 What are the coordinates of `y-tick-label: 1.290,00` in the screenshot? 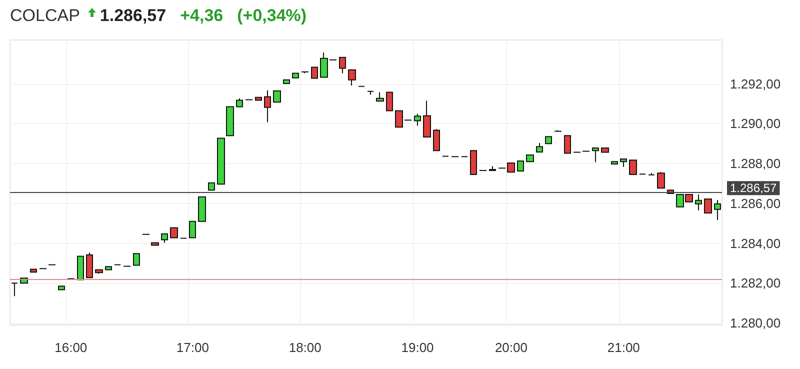 It's located at (755, 124).